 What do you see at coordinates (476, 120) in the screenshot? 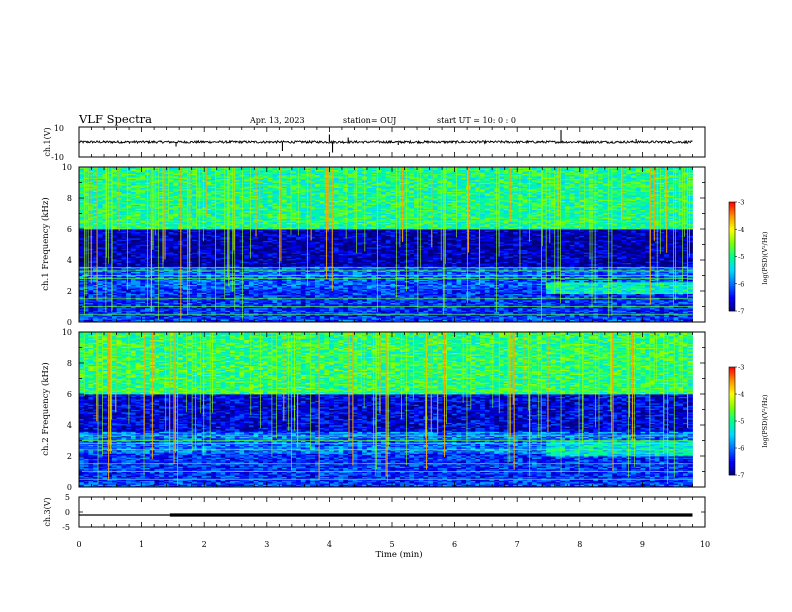
I see `start-time-label: start UT = 10: 0 : 0` at bounding box center [476, 120].